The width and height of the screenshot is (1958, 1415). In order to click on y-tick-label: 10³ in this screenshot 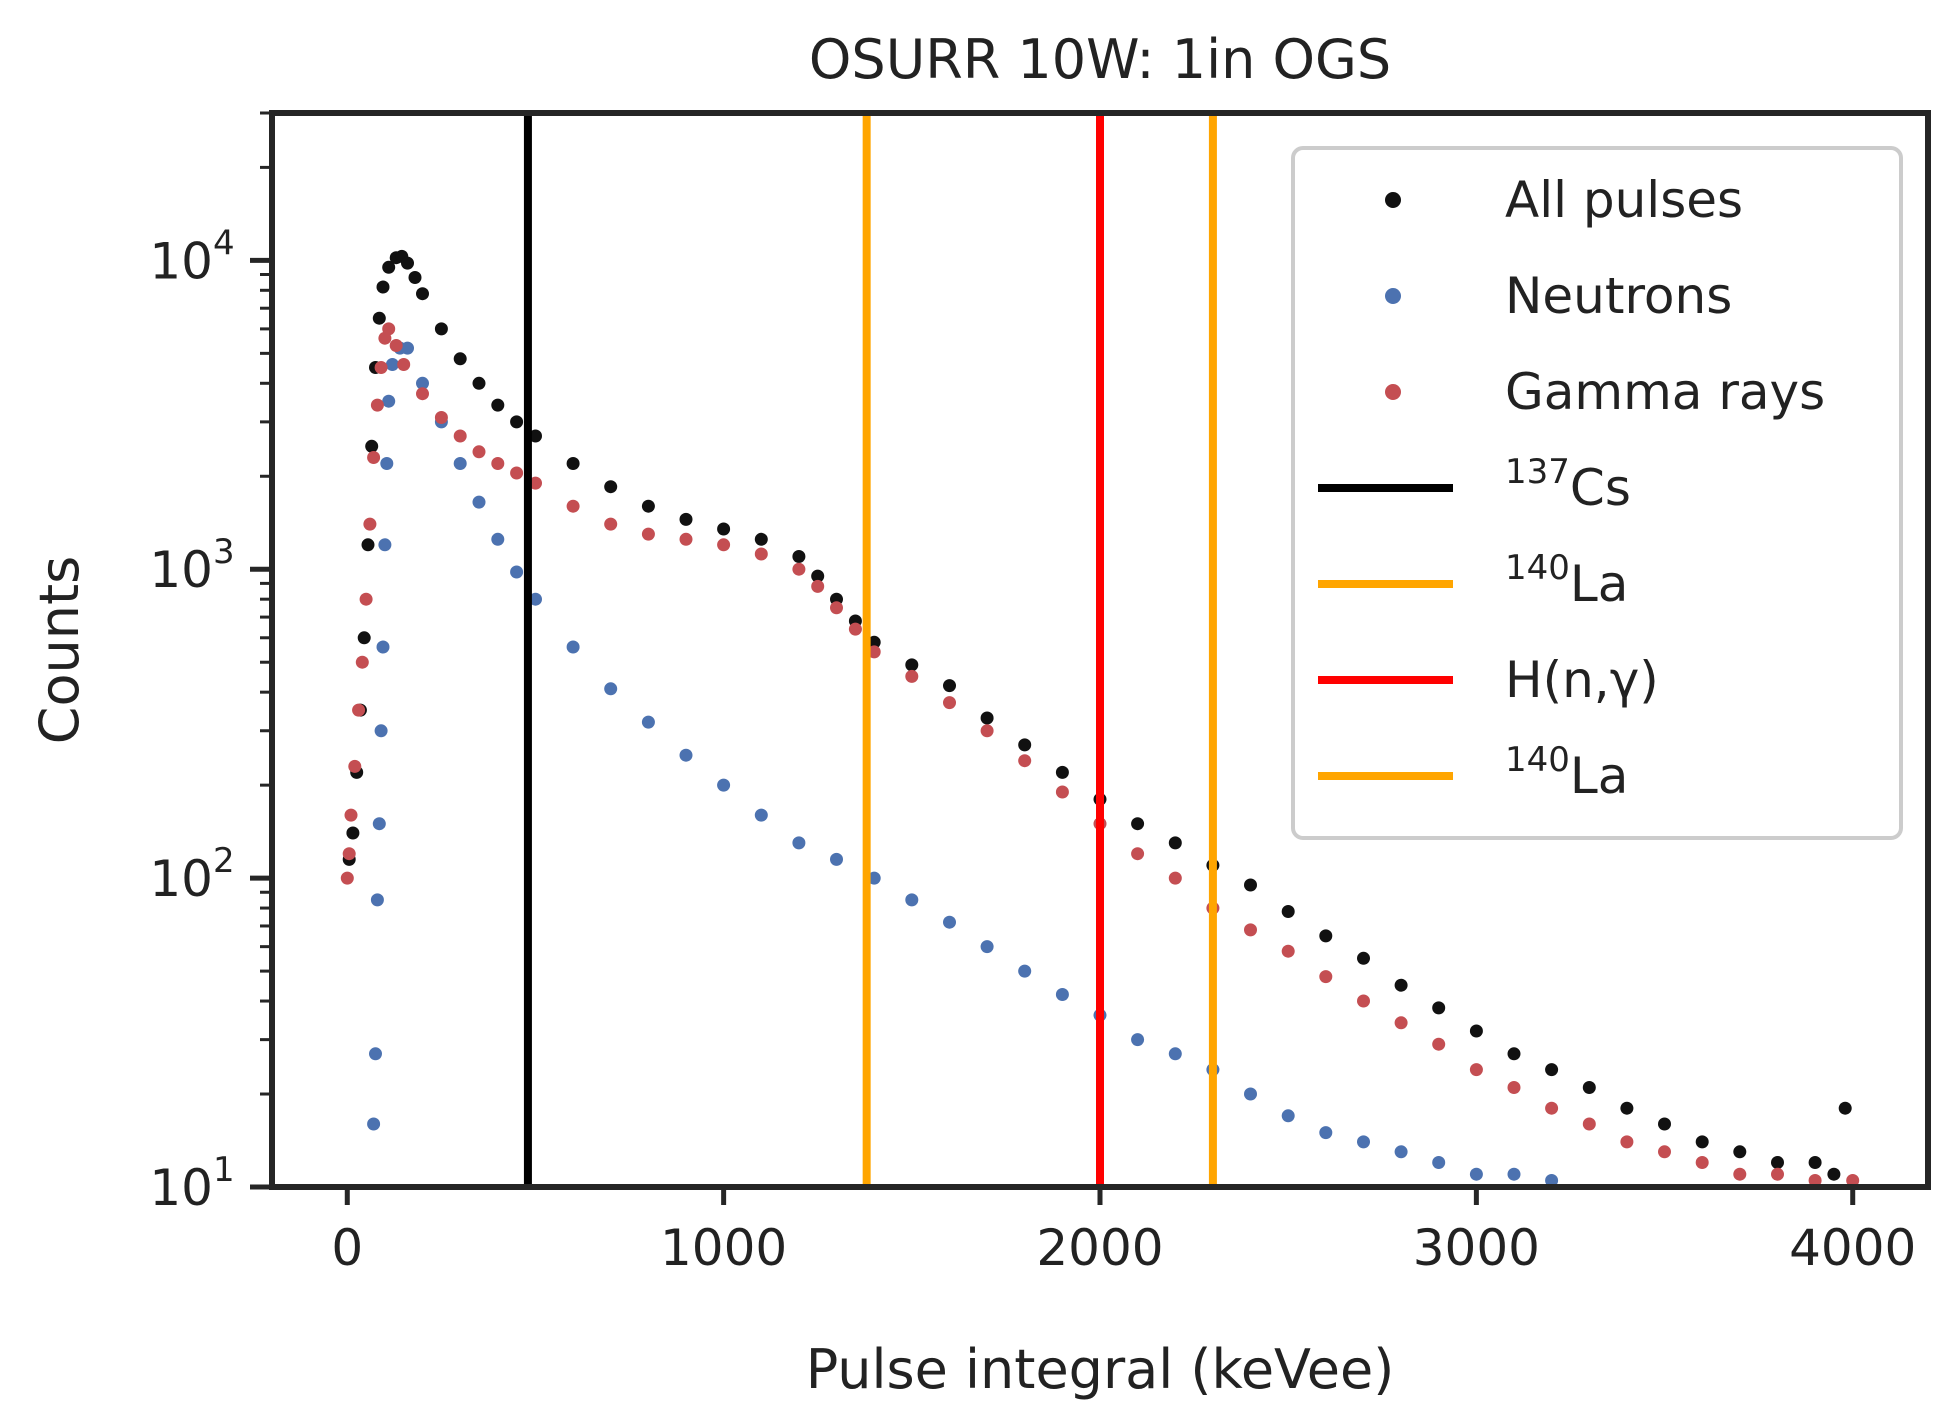, I will do `click(191, 565)`.